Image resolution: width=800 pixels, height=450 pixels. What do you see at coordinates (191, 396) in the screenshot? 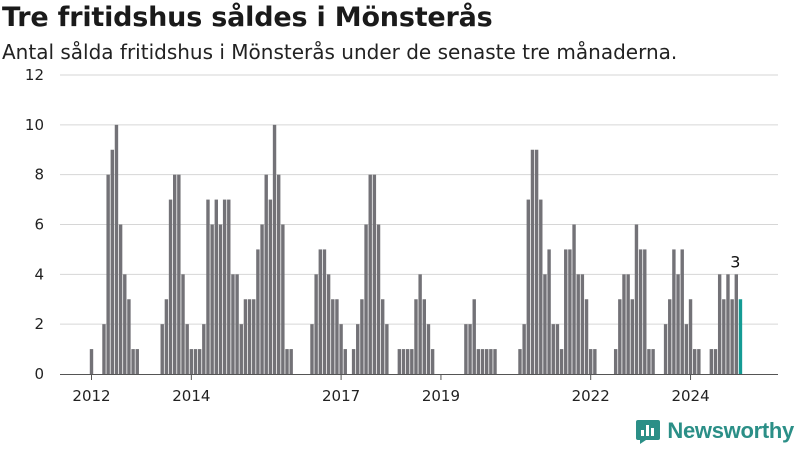
I see `x-tick-label: 2014` at bounding box center [191, 396].